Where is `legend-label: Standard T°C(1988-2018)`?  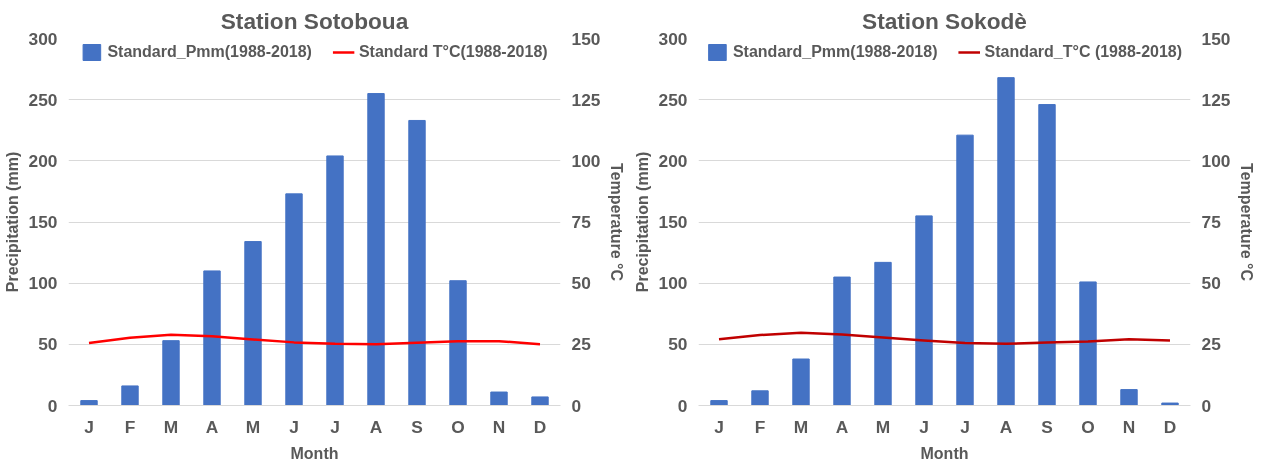
legend-label: Standard T°C(1988-2018) is located at coordinates (453, 52).